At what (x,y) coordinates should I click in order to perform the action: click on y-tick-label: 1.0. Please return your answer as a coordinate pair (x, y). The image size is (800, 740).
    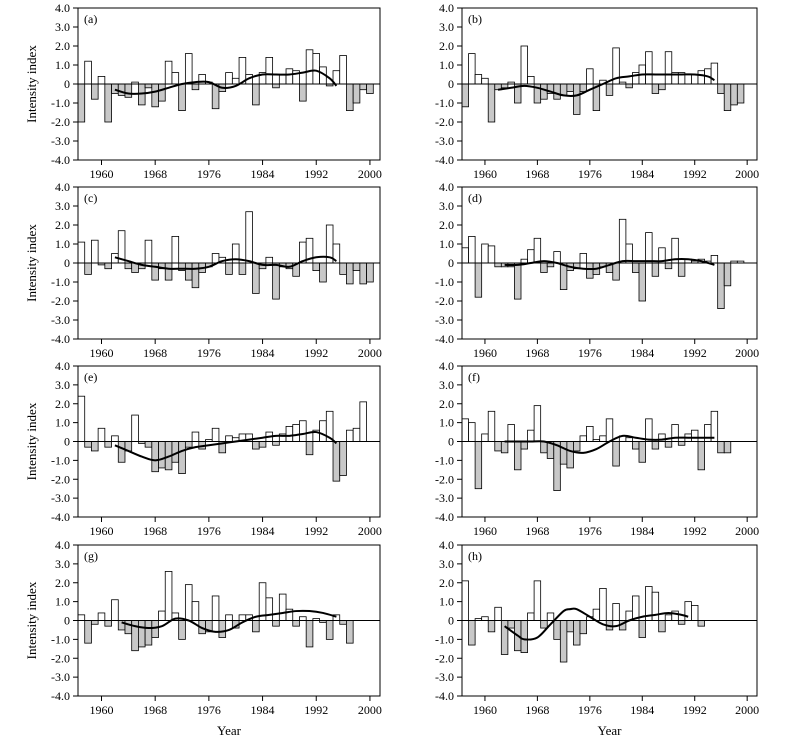
    Looking at the image, I should click on (446, 65).